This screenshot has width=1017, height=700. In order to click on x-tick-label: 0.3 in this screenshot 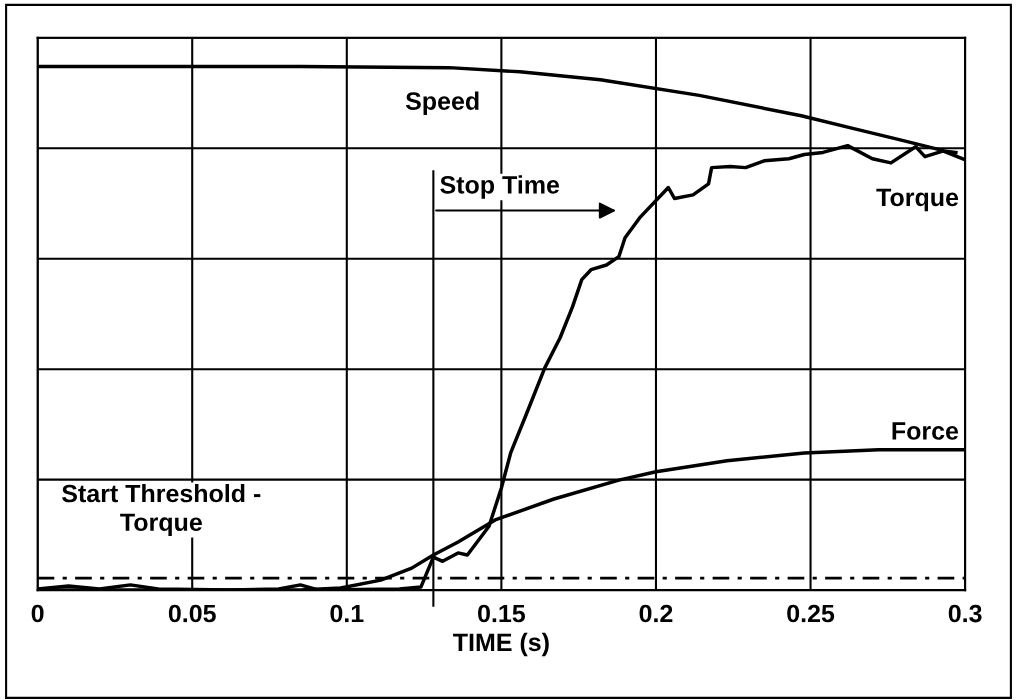, I will do `click(965, 613)`.